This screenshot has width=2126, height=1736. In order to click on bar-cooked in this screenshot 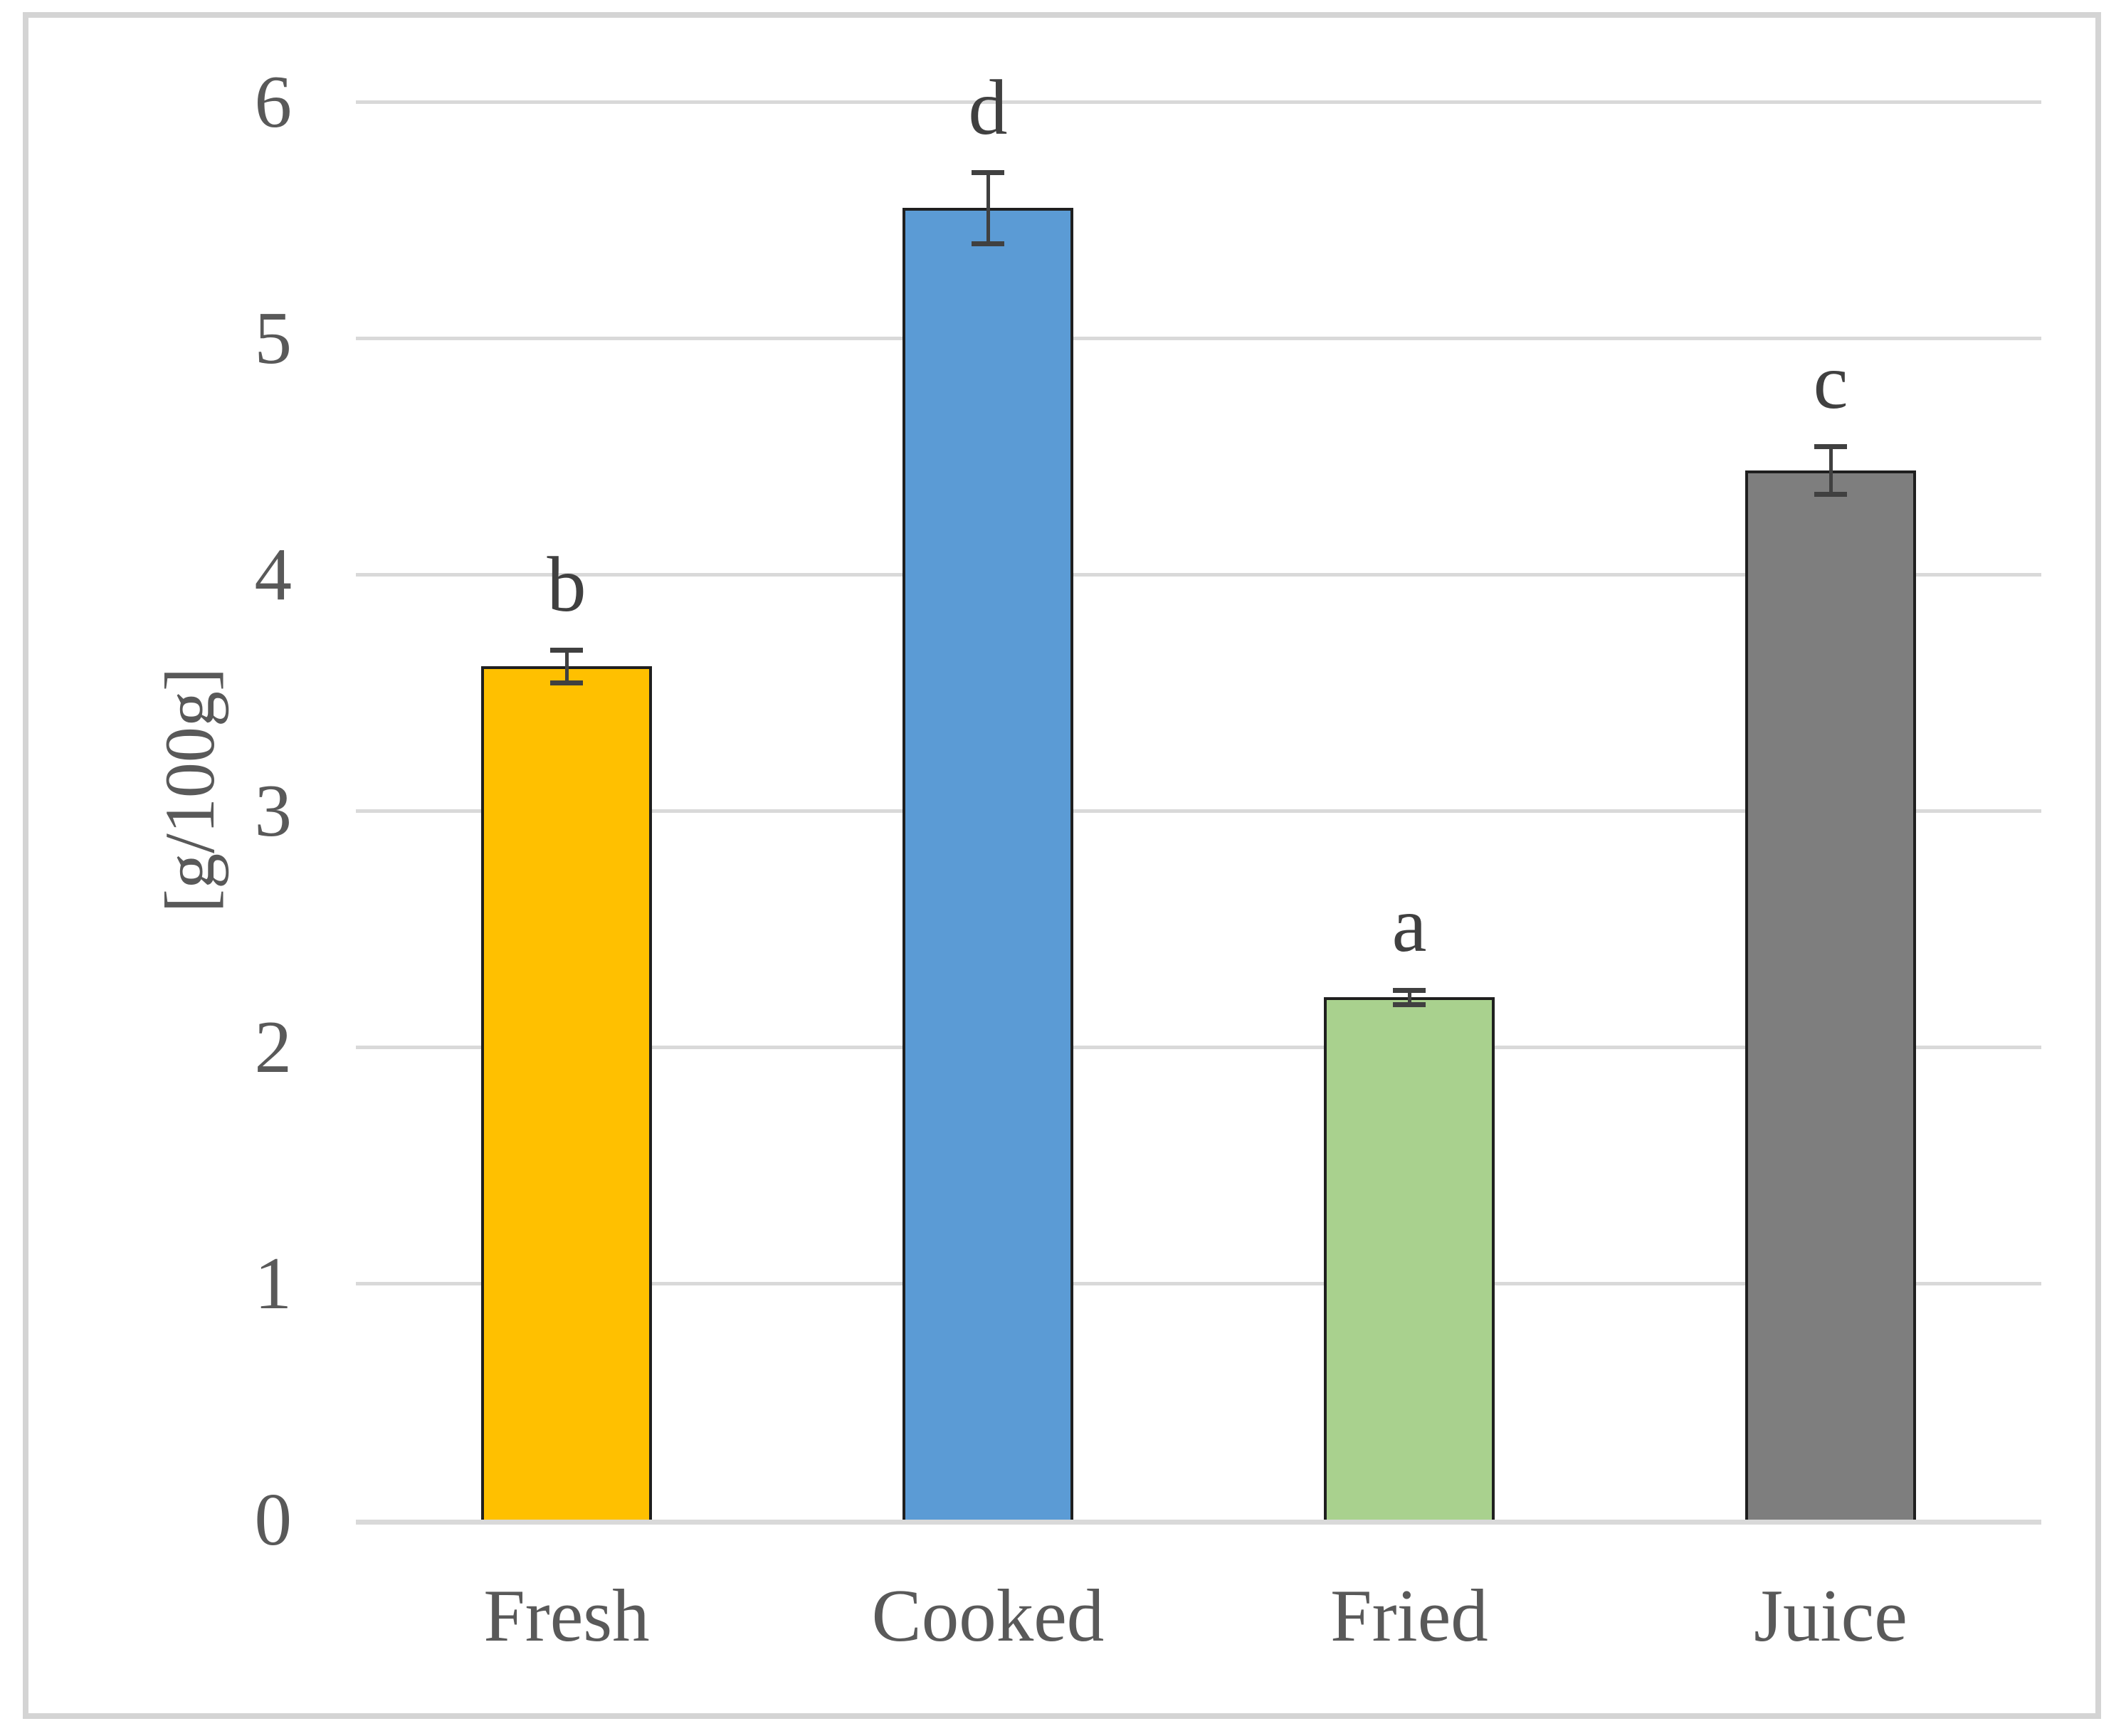, I will do `click(988, 864)`.